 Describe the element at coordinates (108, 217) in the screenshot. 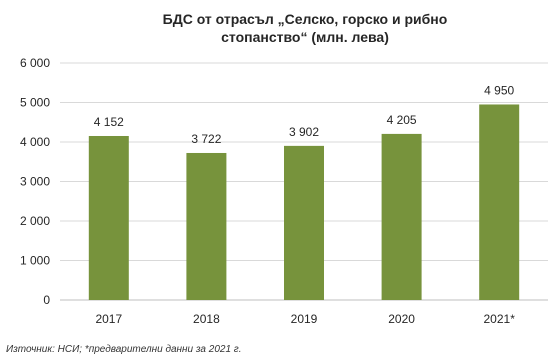

I see `bar-2017` at that location.